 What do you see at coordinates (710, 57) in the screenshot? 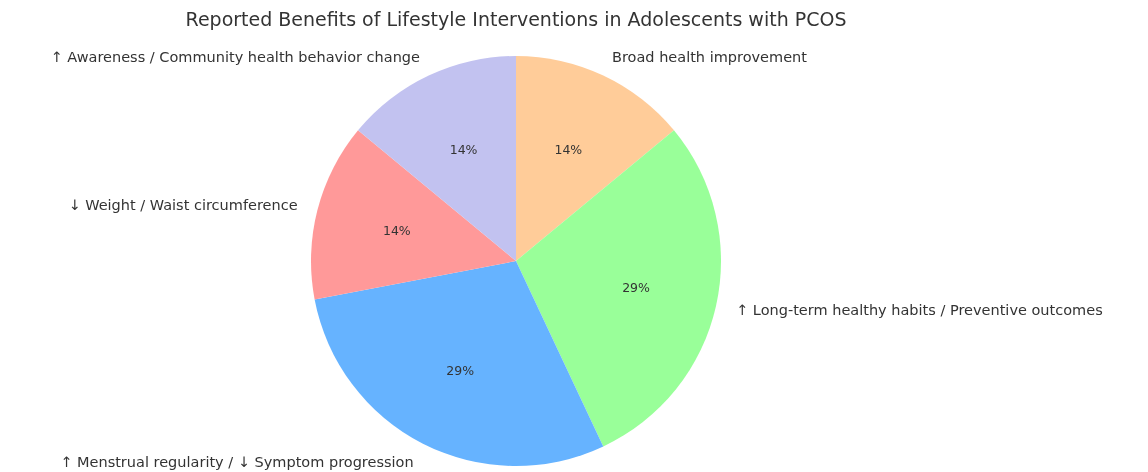
I see `slice-label: Broad health improvement` at bounding box center [710, 57].